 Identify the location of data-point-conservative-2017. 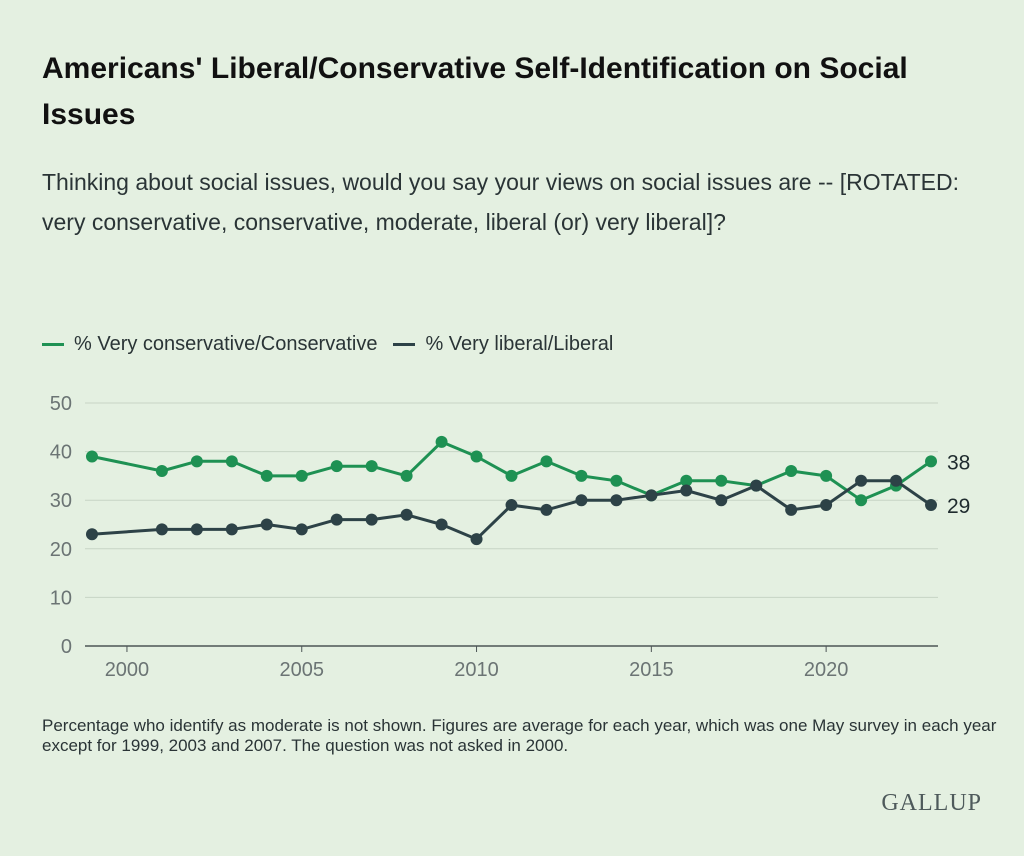
(721, 480).